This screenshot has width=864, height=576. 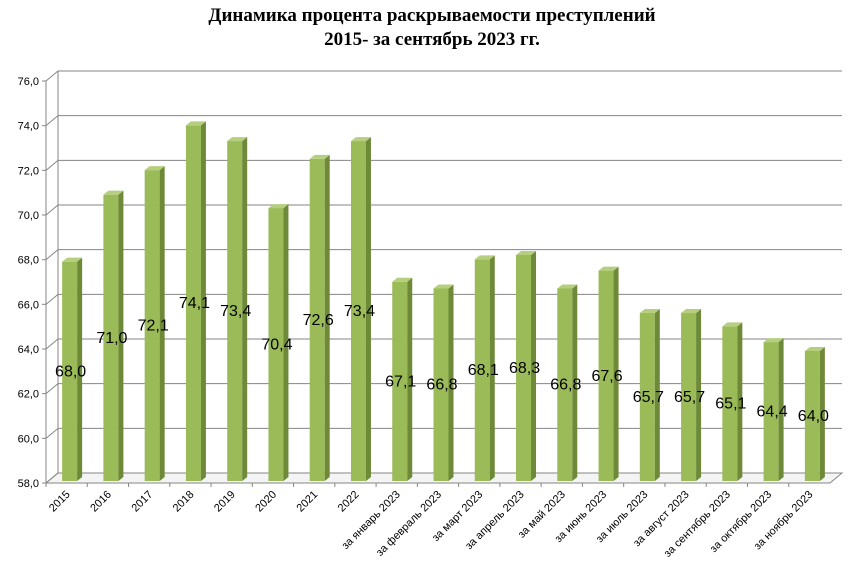 What do you see at coordinates (28, 305) in the screenshot?
I see `y-tick-label: 66,0` at bounding box center [28, 305].